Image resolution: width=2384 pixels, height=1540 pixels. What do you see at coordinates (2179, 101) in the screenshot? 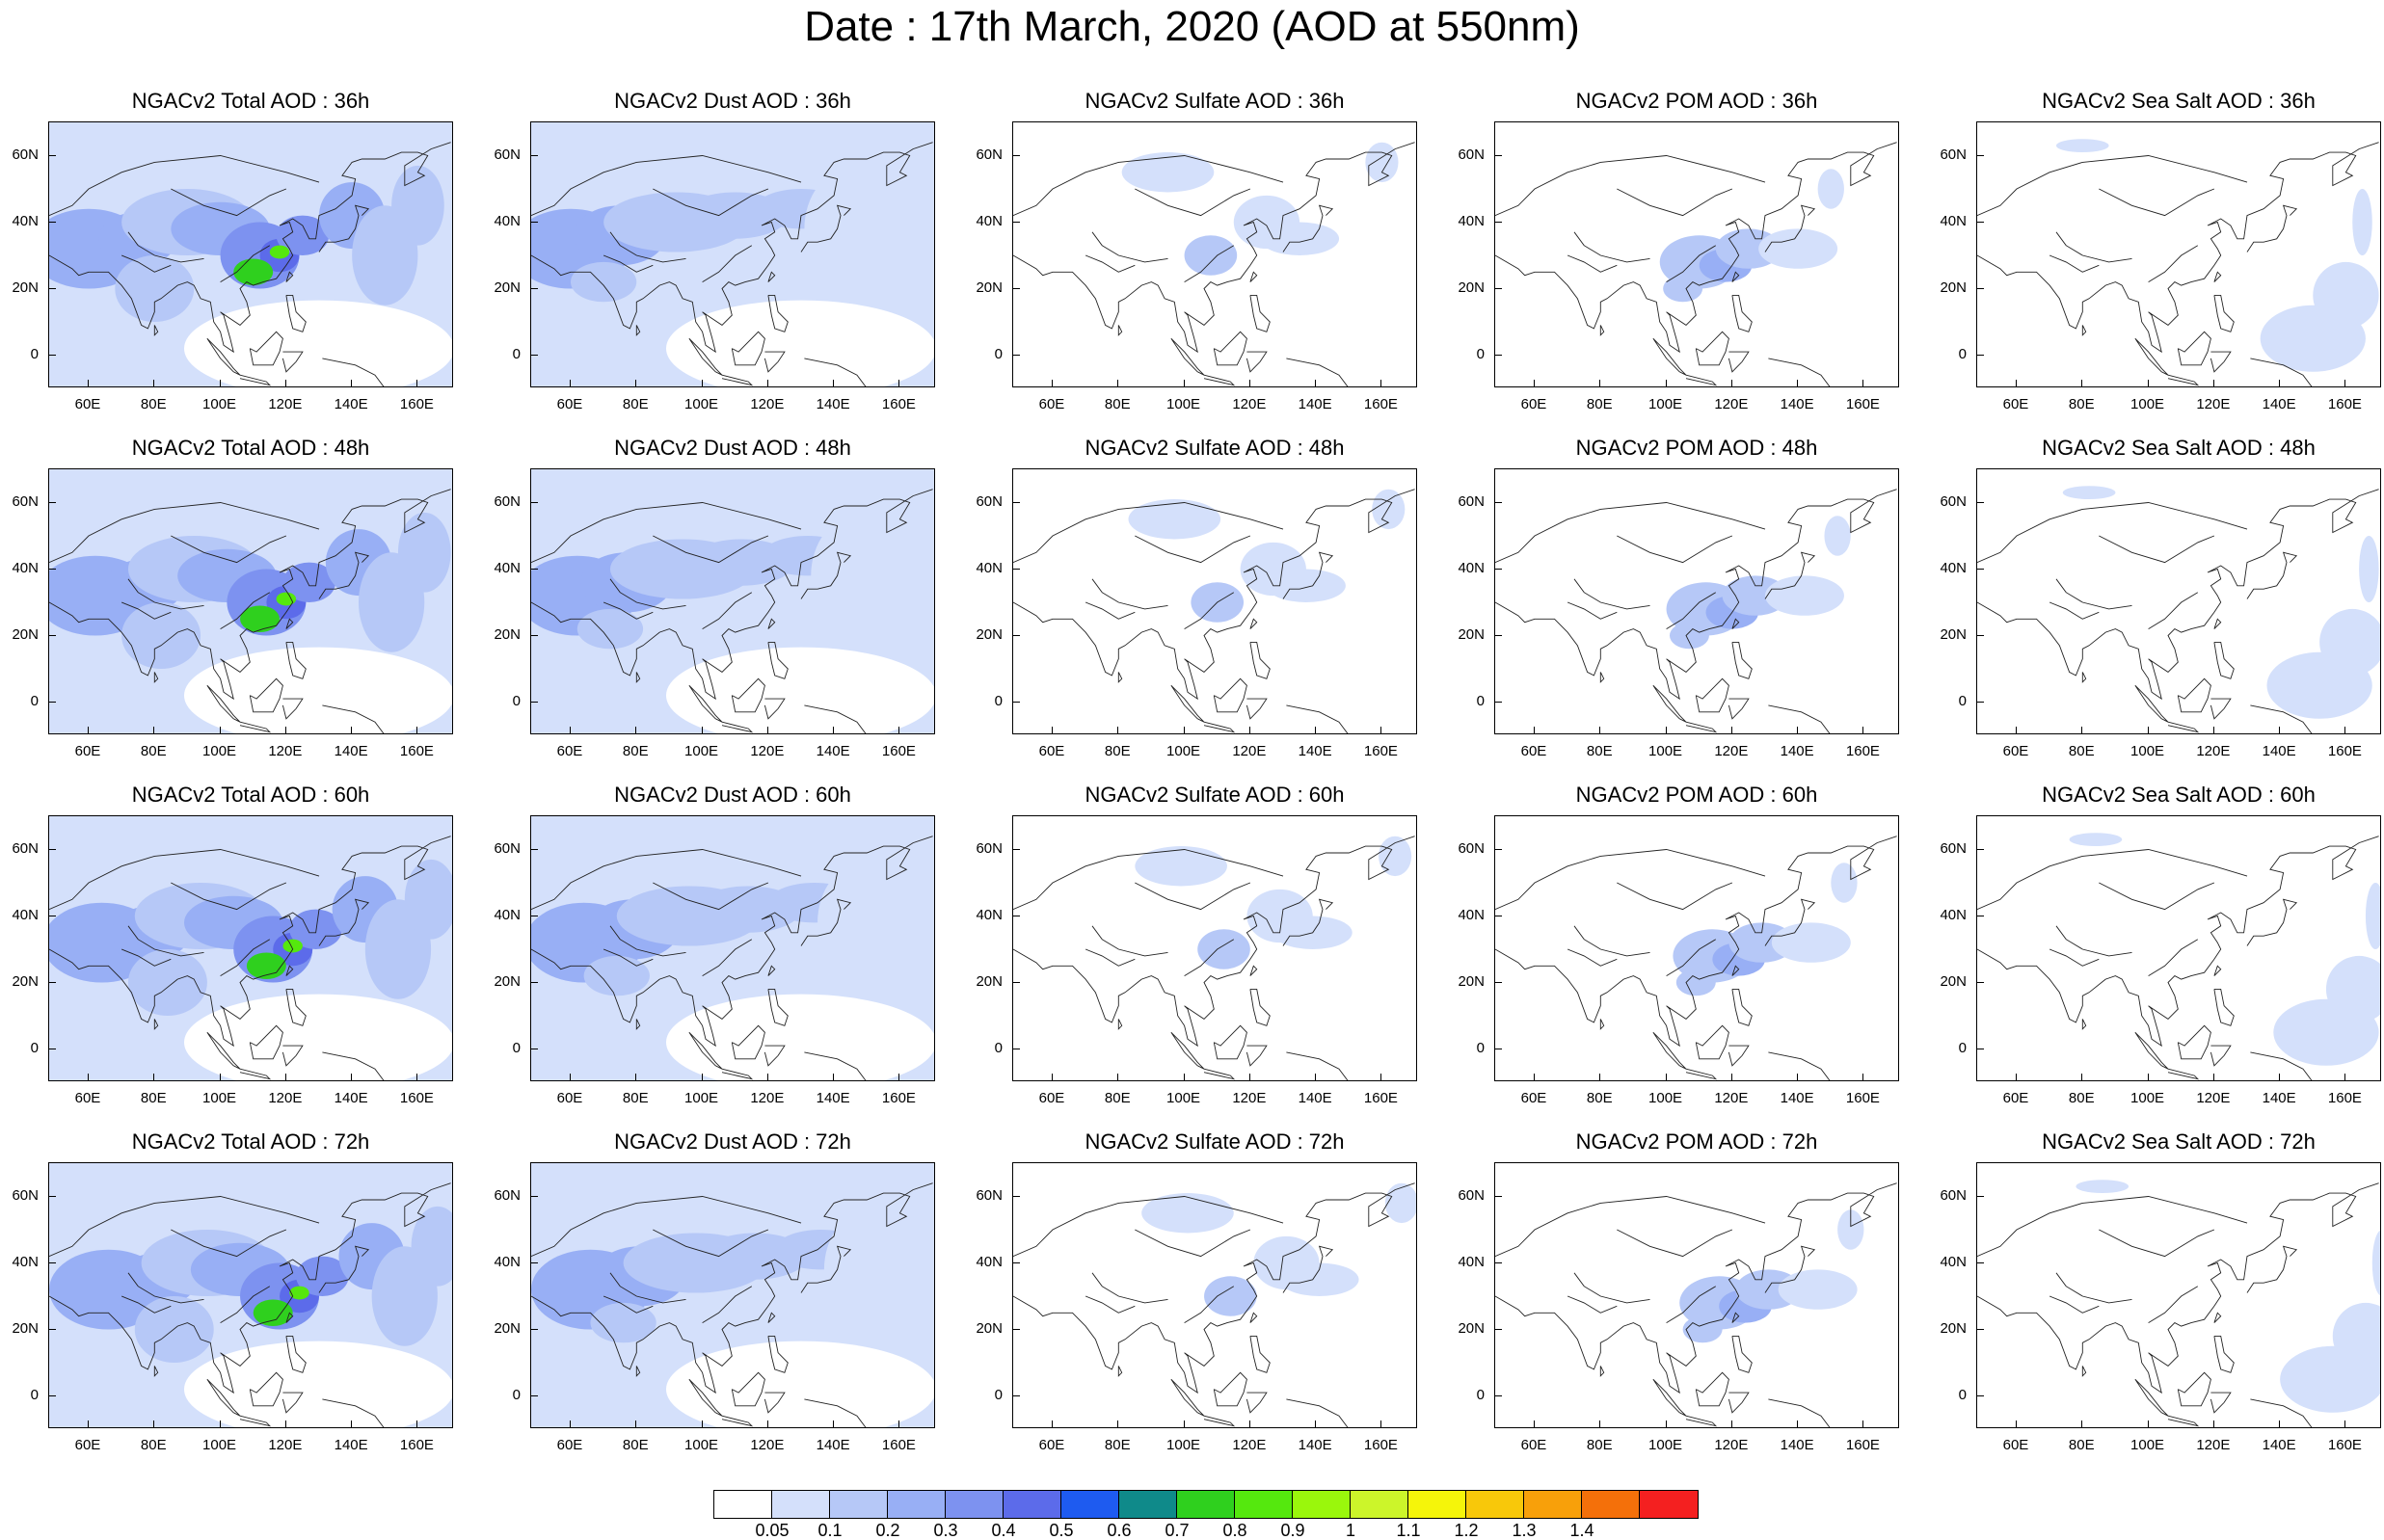
I see `panel-title: NGACv2 Sea Salt AOD : 36h` at bounding box center [2179, 101].